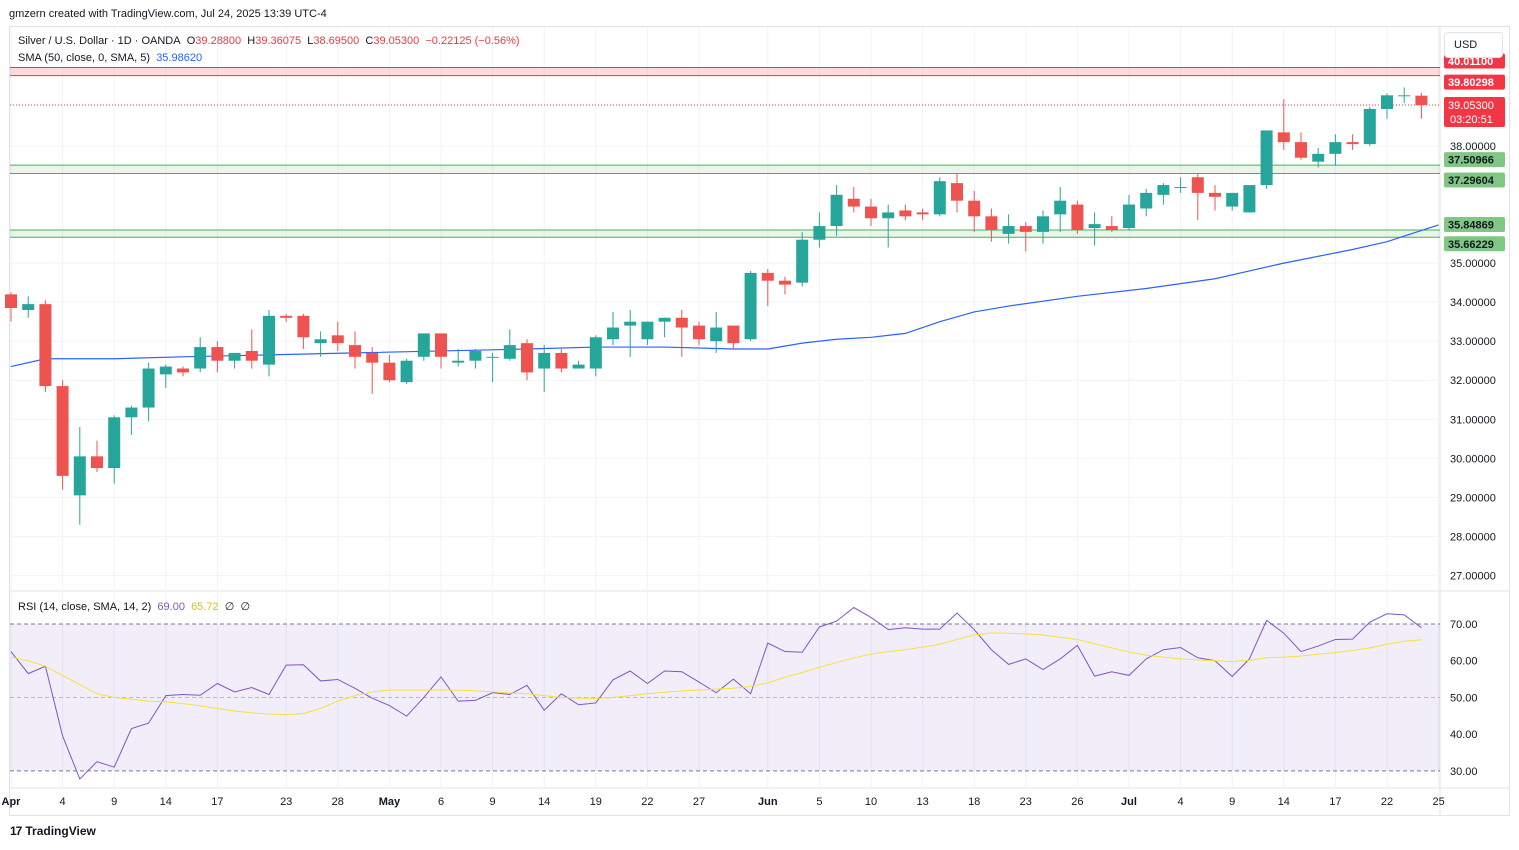 The width and height of the screenshot is (1519, 850). I want to click on rsi-tick-label: 30.00, so click(1464, 772).